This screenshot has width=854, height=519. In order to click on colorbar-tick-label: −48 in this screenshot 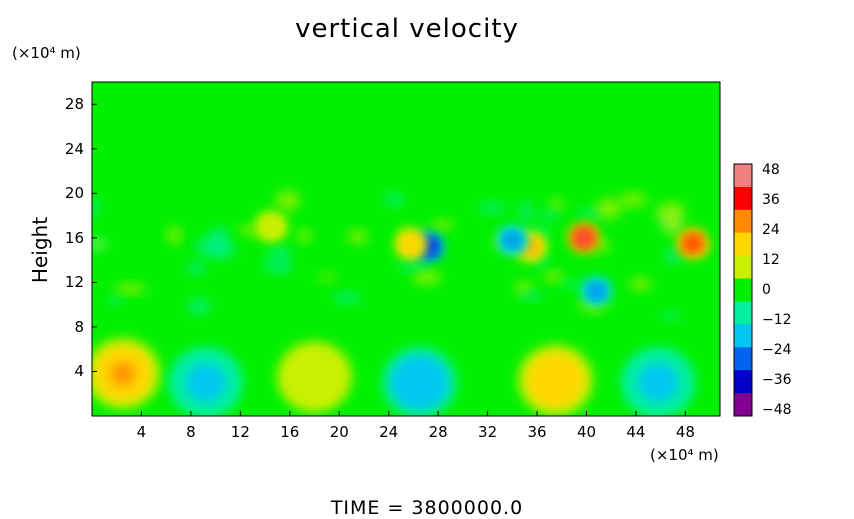, I will do `click(777, 410)`.